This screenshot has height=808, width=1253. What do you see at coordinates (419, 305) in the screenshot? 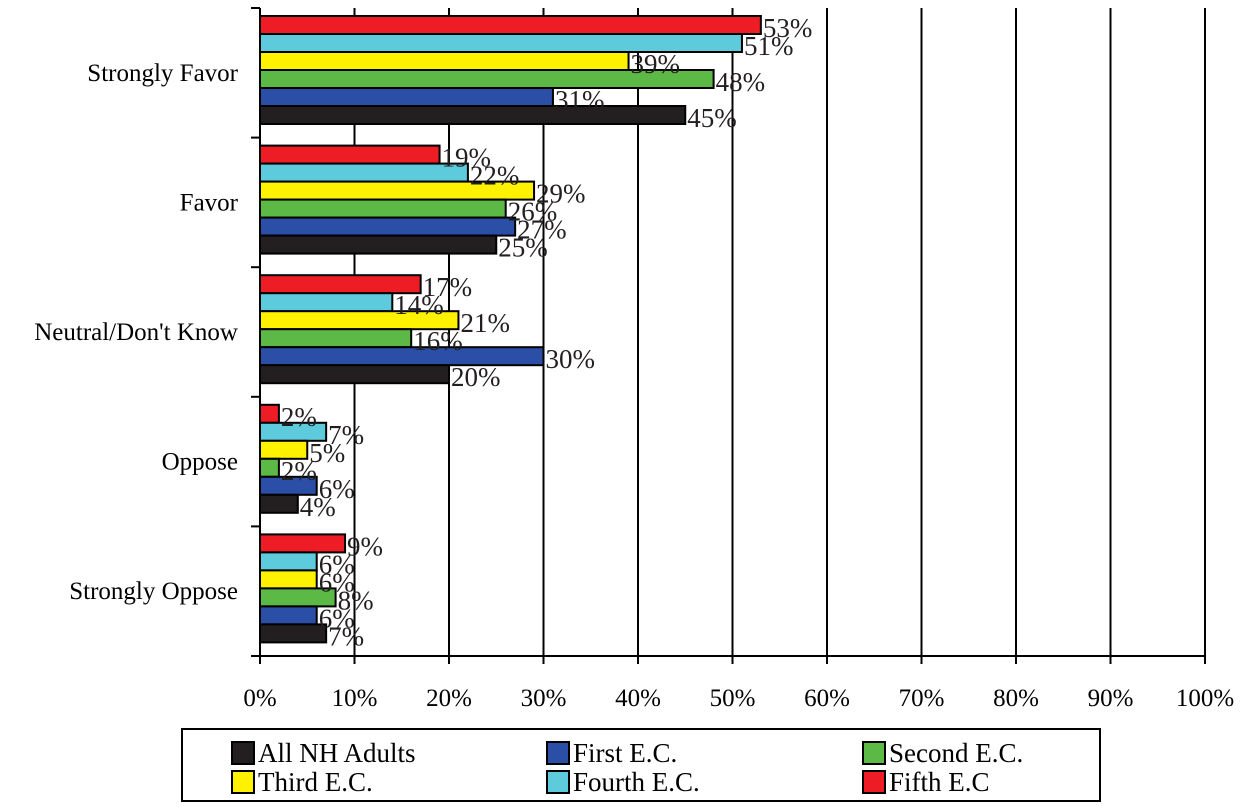
I see `data-label: 14%` at bounding box center [419, 305].